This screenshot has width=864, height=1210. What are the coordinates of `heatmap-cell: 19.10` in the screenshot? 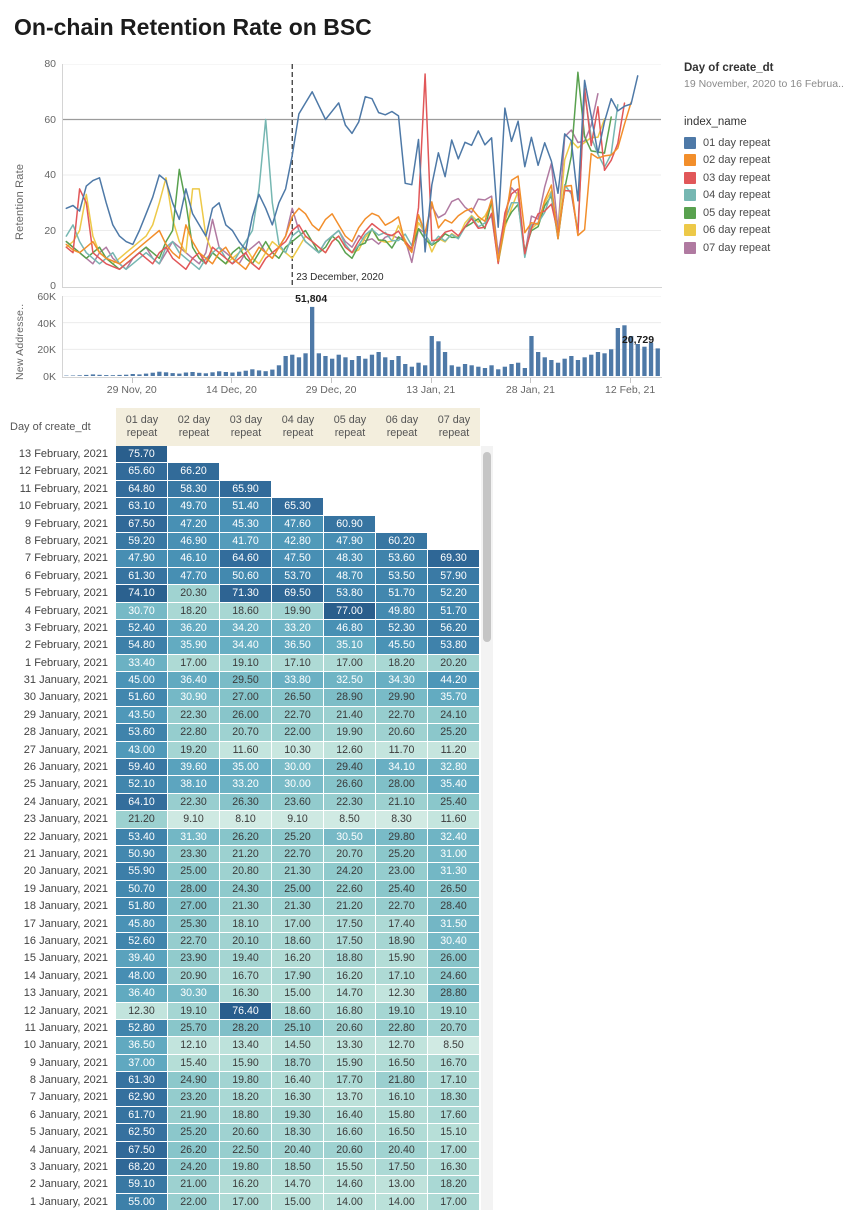 It's located at (402, 1011).